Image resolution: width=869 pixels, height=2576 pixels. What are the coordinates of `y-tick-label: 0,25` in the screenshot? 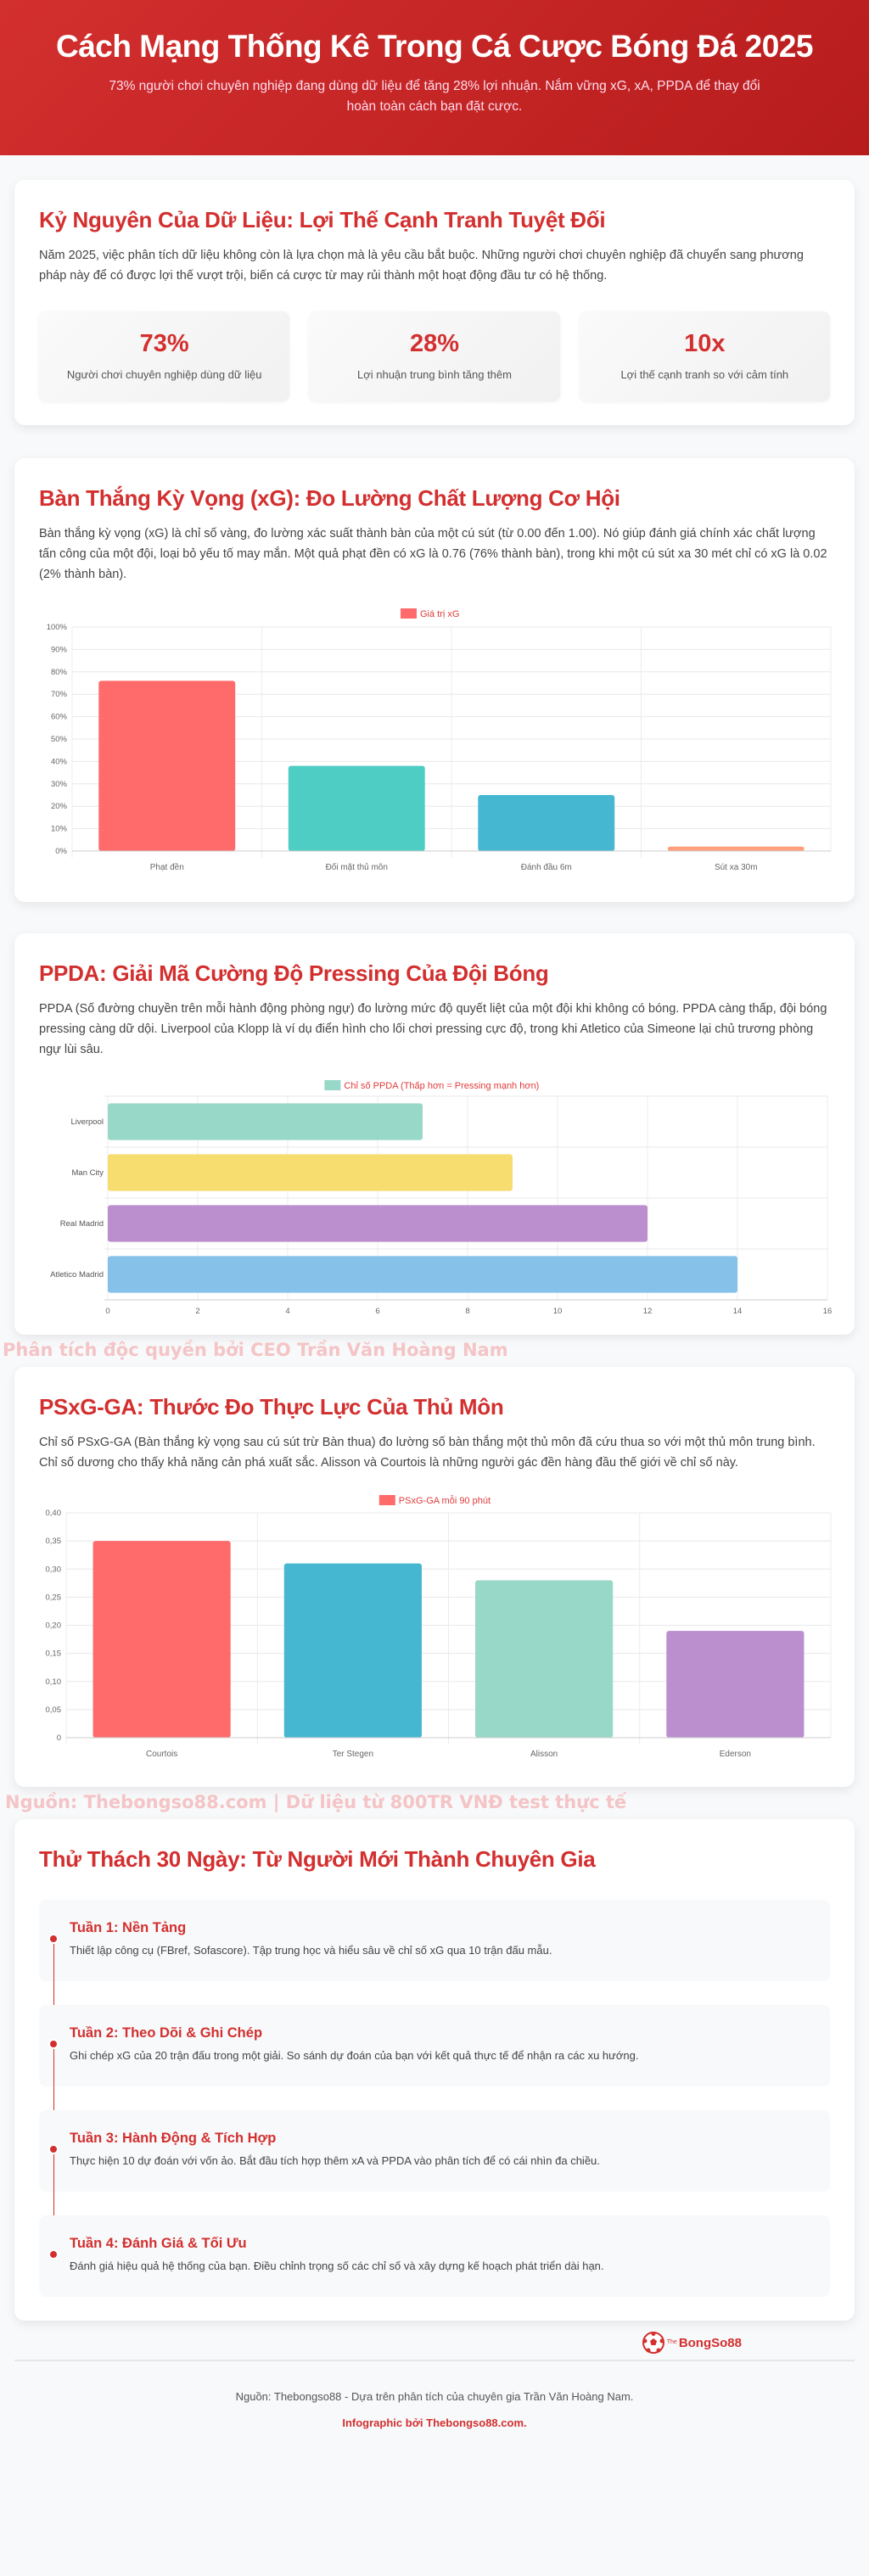 It's located at (54, 1597).